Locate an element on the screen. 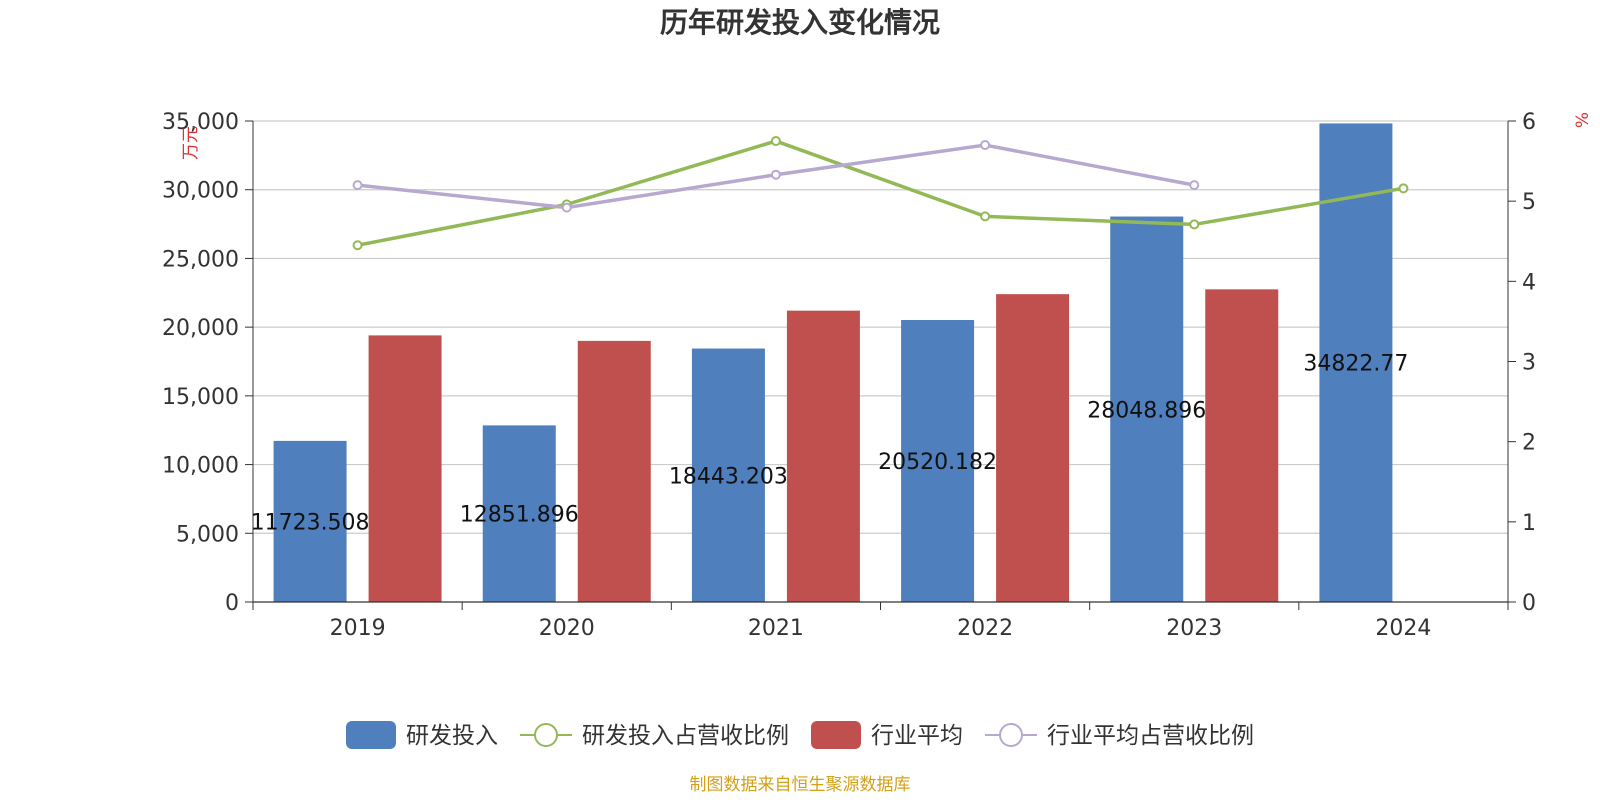  left-axis-unit: 万元 is located at coordinates (191, 143).